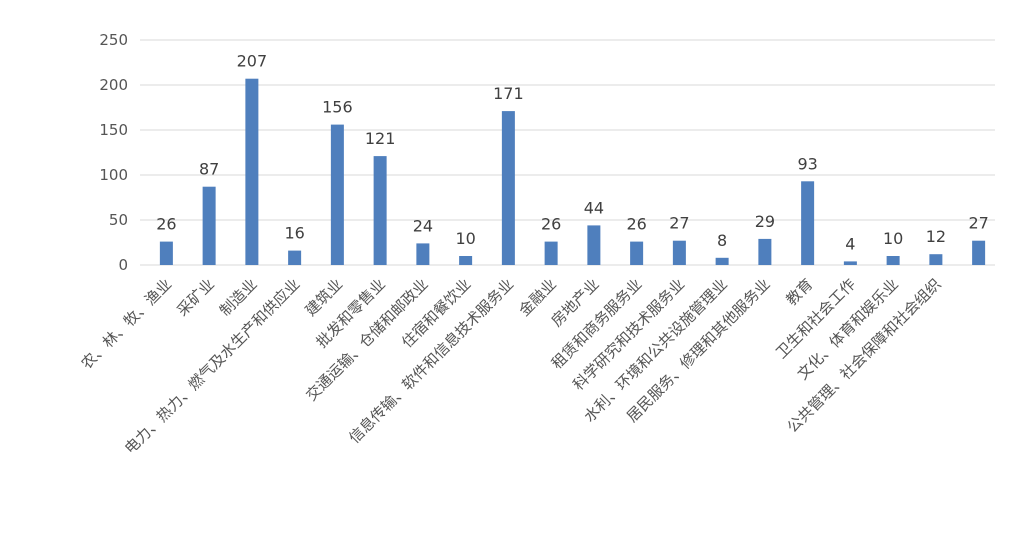 The width and height of the screenshot is (1011, 538). Describe the element at coordinates (337, 107) in the screenshot. I see `data-label: 156` at that location.